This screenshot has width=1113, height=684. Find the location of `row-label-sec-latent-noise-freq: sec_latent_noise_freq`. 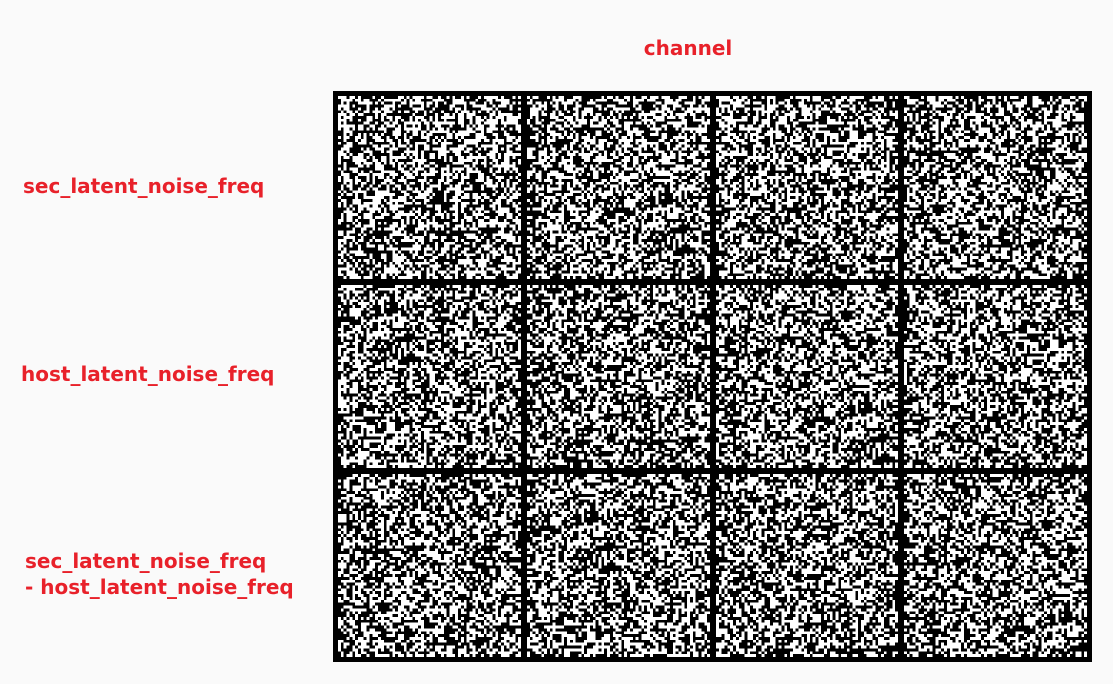

row-label-sec-latent-noise-freq: sec_latent_noise_freq is located at coordinates (143, 186).